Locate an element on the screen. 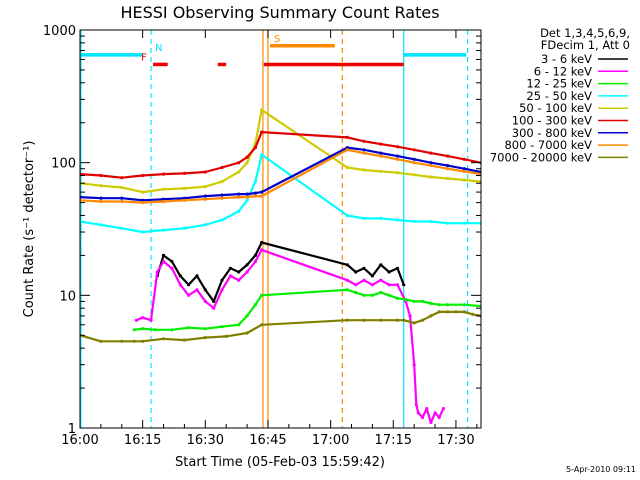 This screenshot has height=480, width=640. x-tick-label-5: 17:15 is located at coordinates (393, 440).